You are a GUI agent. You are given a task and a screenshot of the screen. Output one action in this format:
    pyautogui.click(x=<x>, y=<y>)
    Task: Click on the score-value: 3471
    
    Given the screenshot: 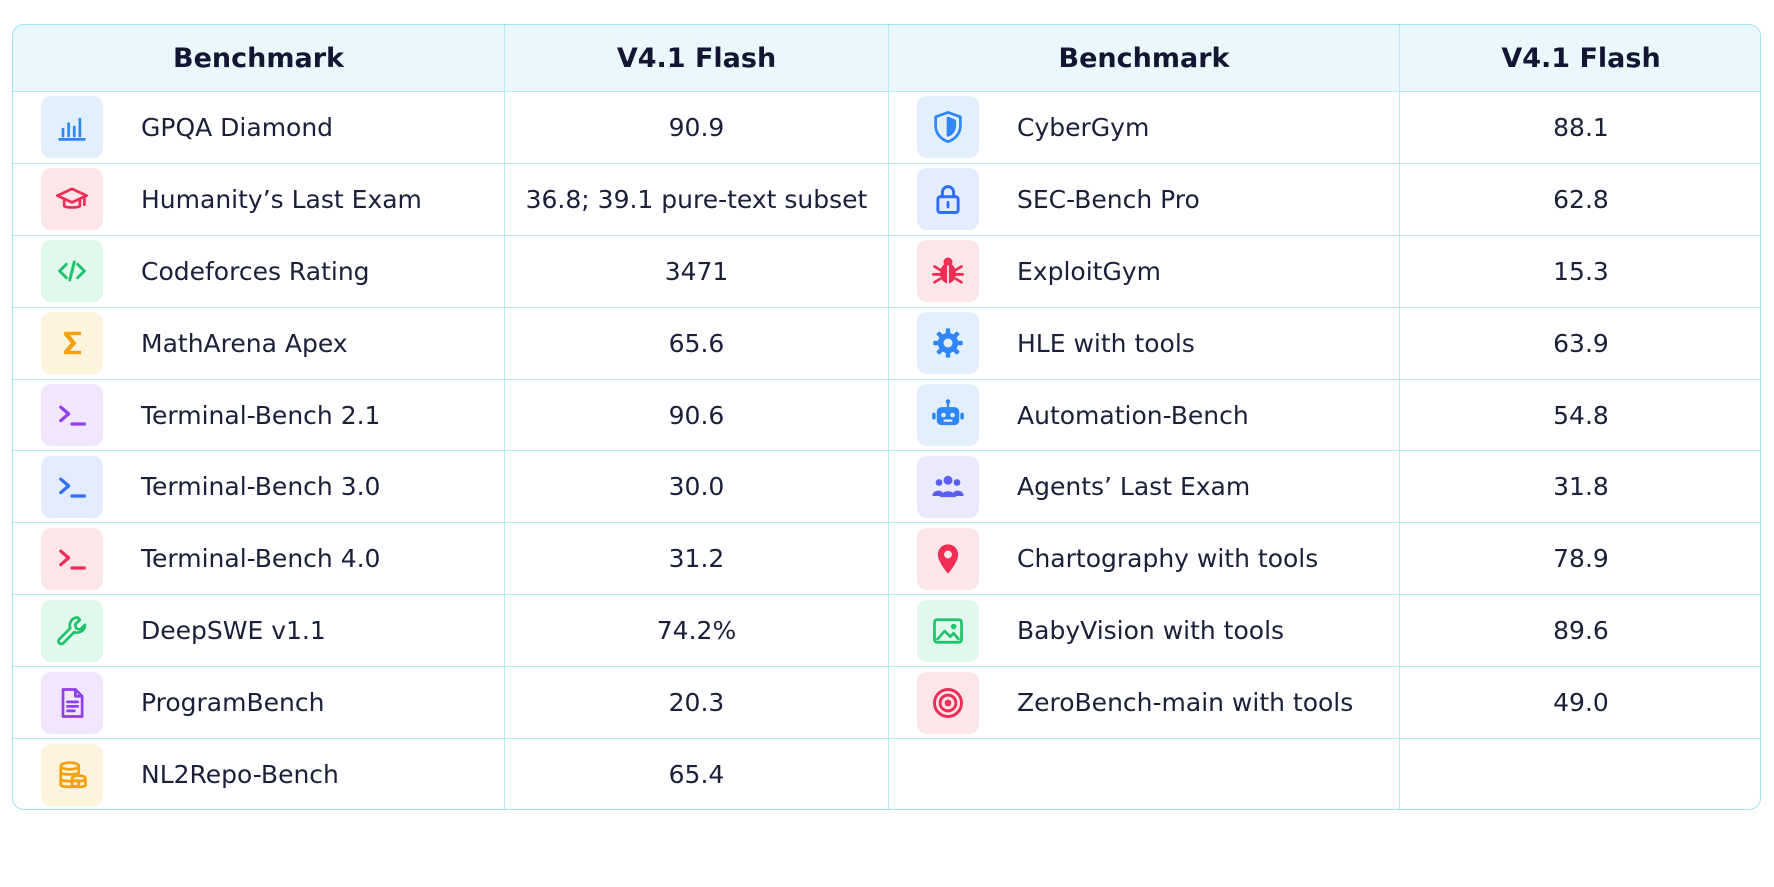 What is the action you would take?
    pyautogui.click(x=696, y=271)
    